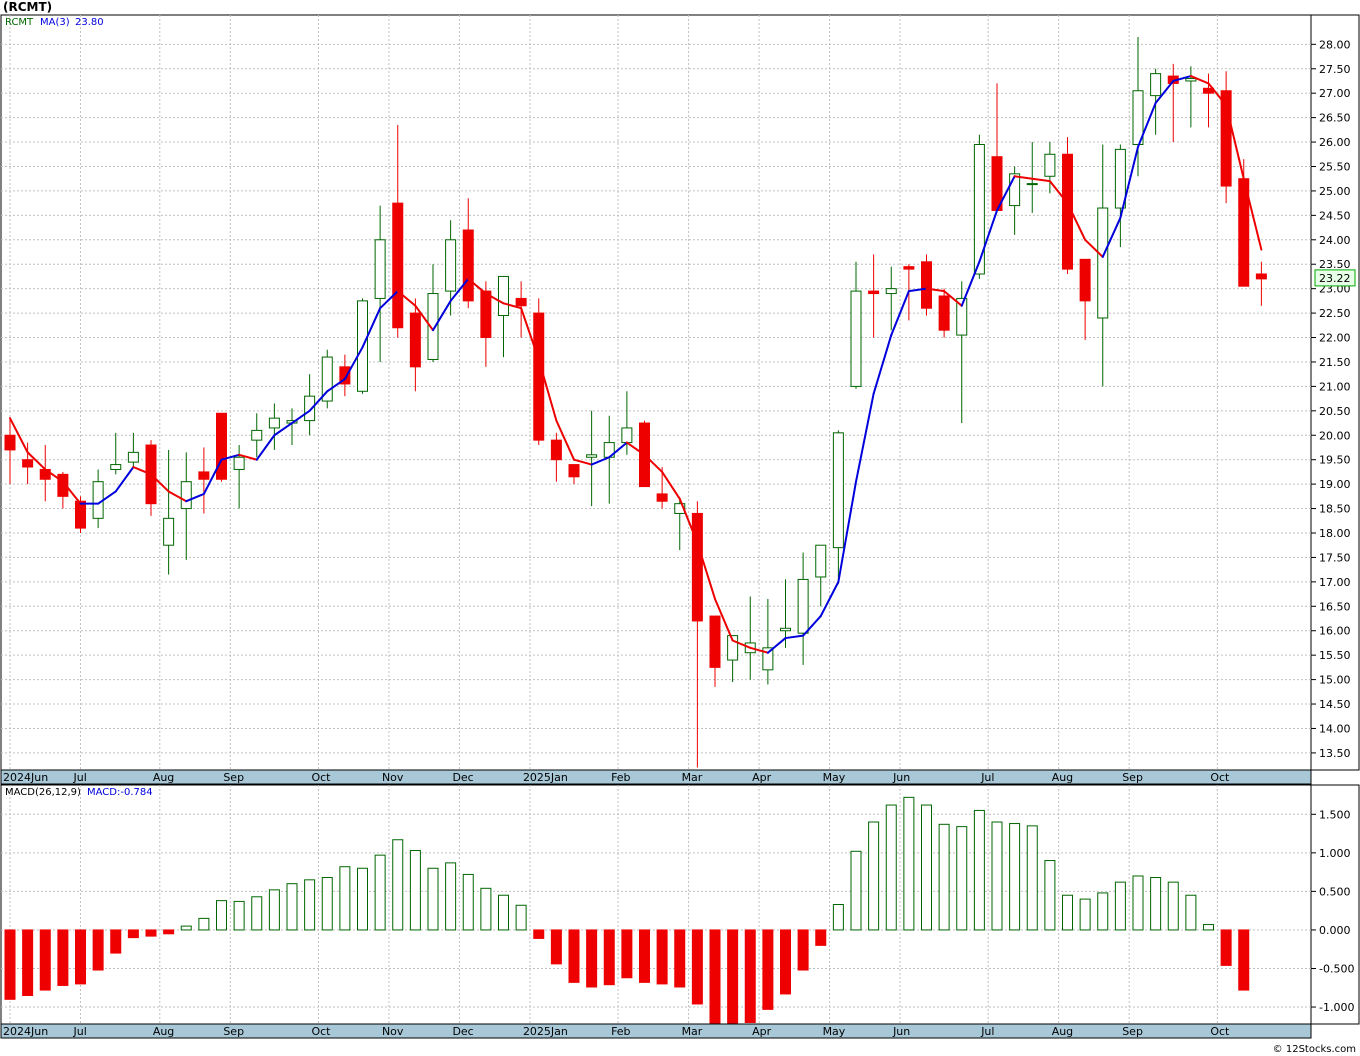  I want to click on macd-legend-value: MACD:-0.784, so click(120, 792).